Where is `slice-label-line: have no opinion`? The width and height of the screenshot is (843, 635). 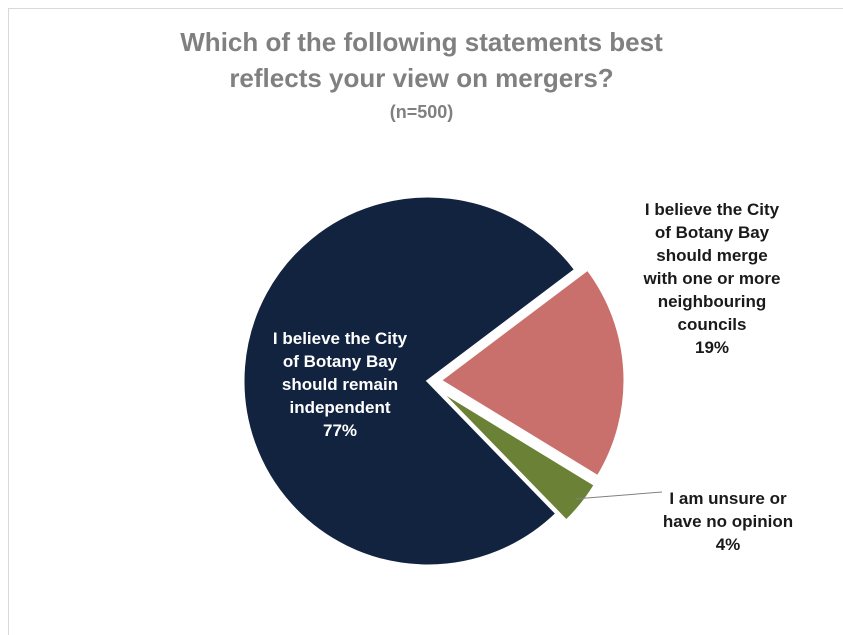
slice-label-line: have no opinion is located at coordinates (728, 521).